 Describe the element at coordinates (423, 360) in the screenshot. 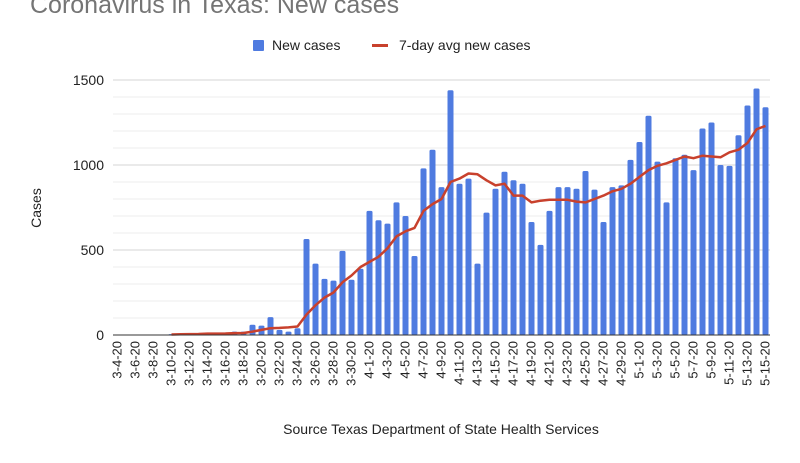

I see `x-tick-label: 4-7-20` at that location.